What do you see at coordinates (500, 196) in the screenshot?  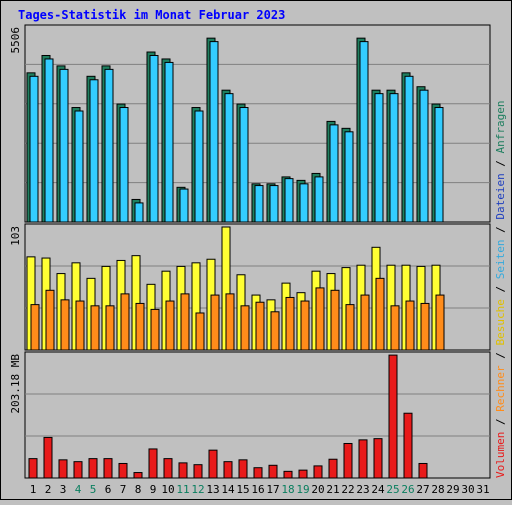 I see `legend-segment: Dateien` at bounding box center [500, 196].